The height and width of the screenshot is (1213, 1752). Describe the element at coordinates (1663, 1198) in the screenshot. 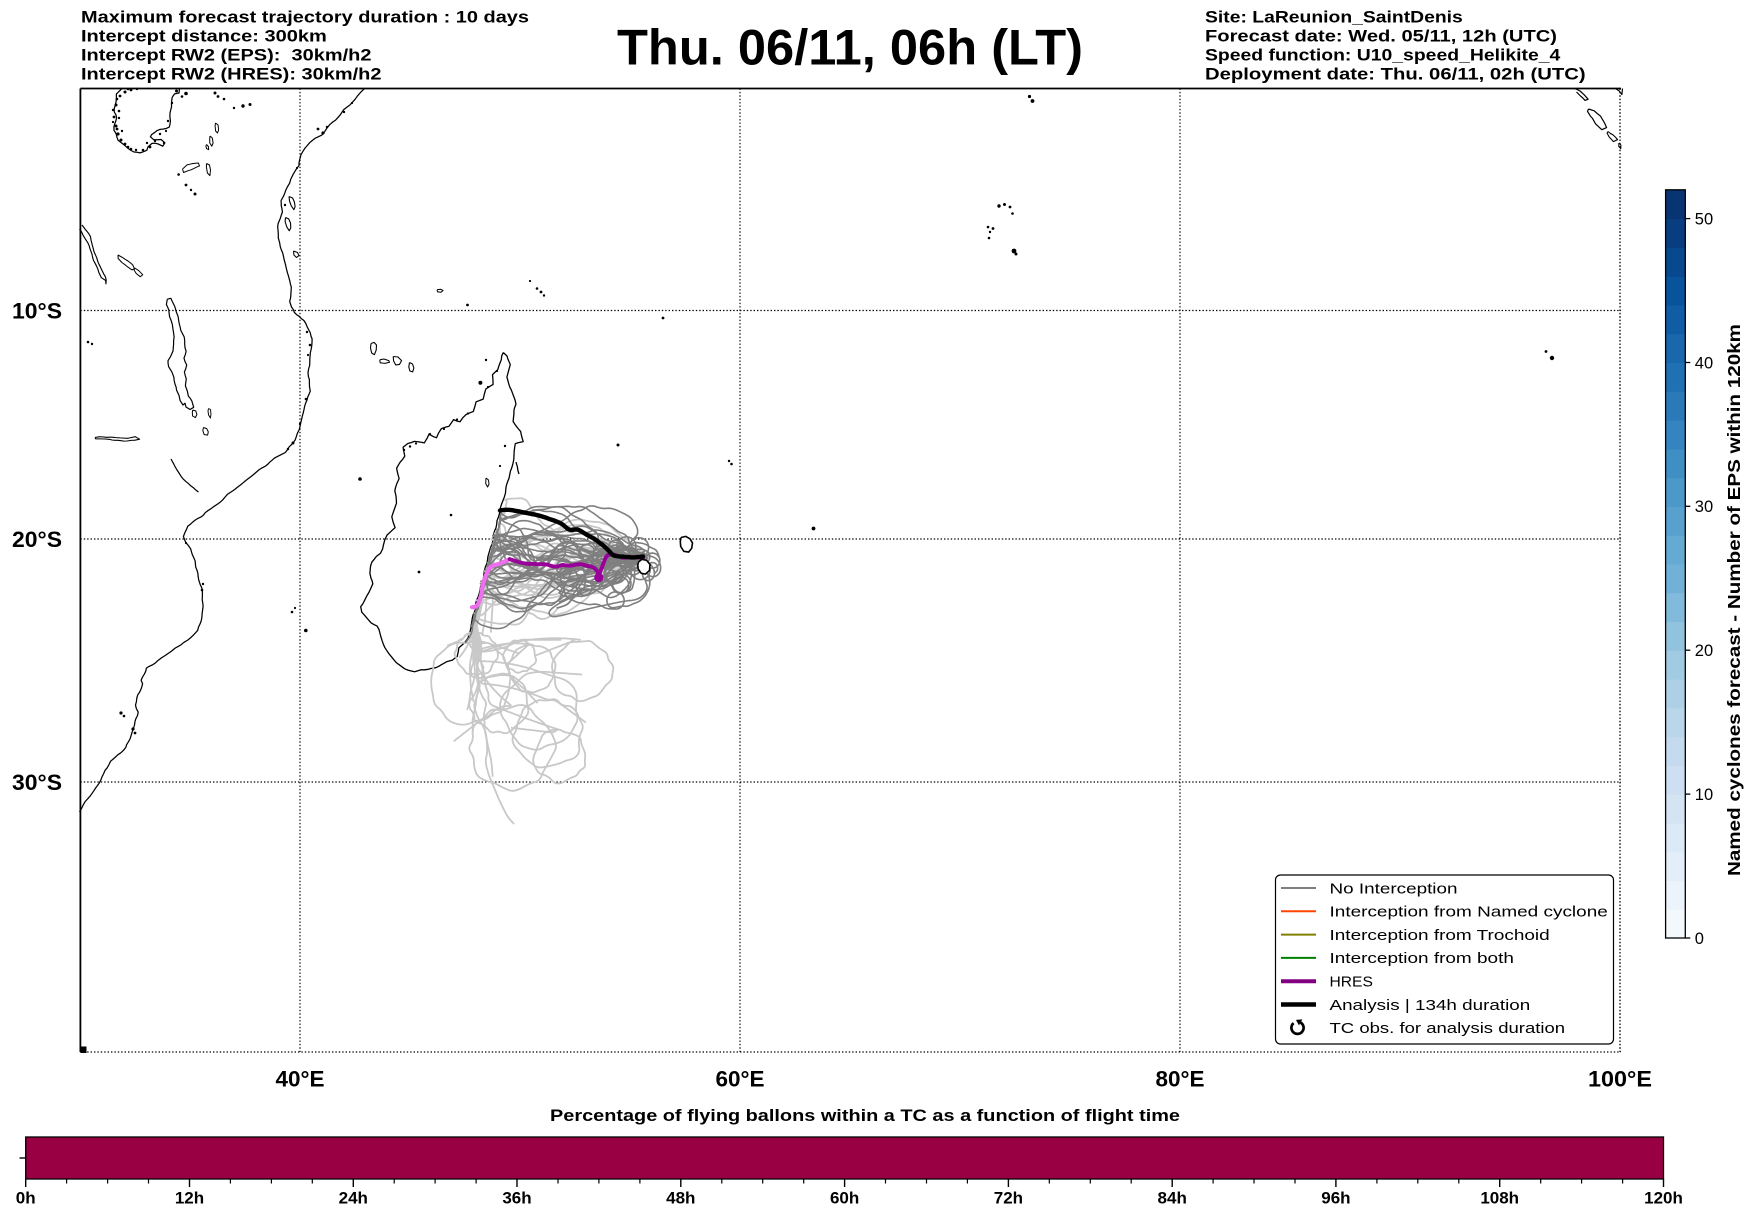

I see `svg-text: 120h` at that location.